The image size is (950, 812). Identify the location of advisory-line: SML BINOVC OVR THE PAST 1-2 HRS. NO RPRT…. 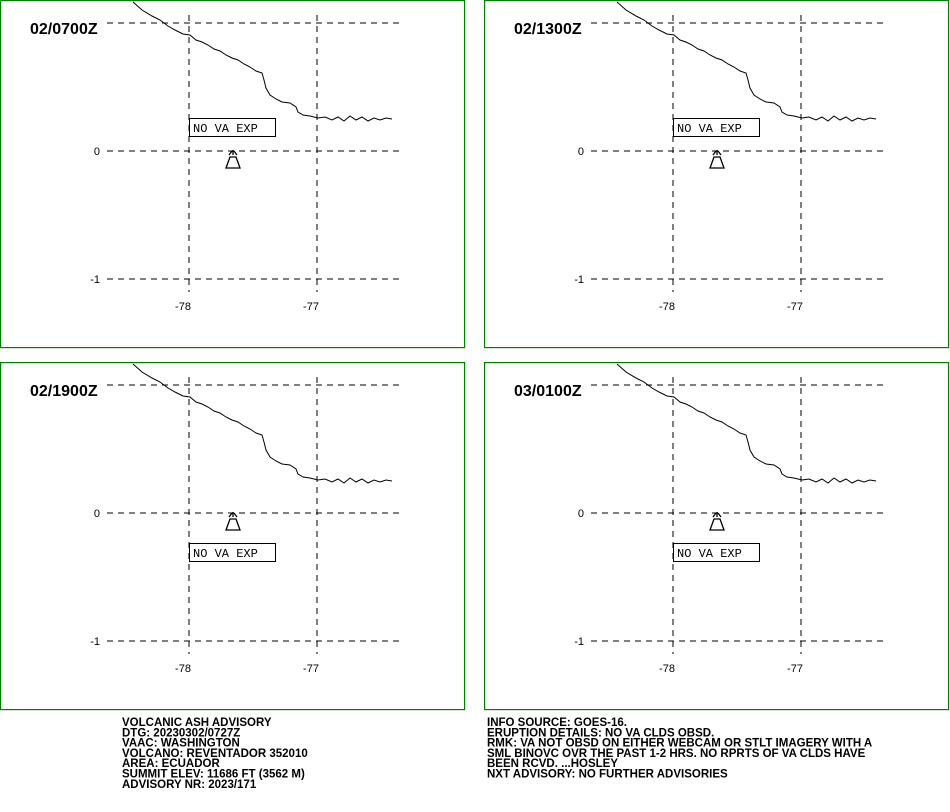
(676, 754).